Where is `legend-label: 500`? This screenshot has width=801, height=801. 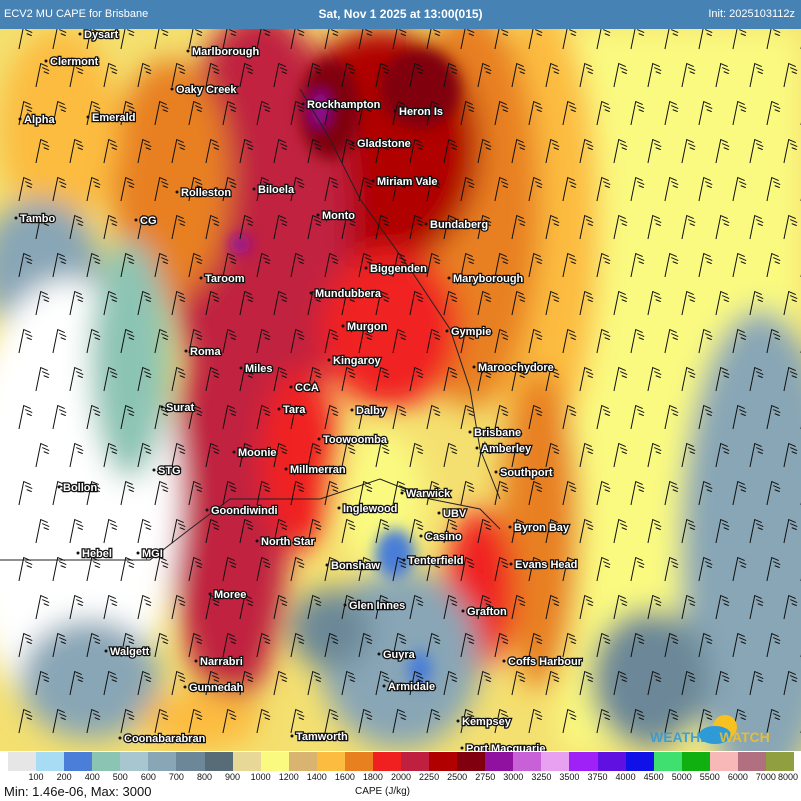 legend-label: 500 is located at coordinates (120, 777).